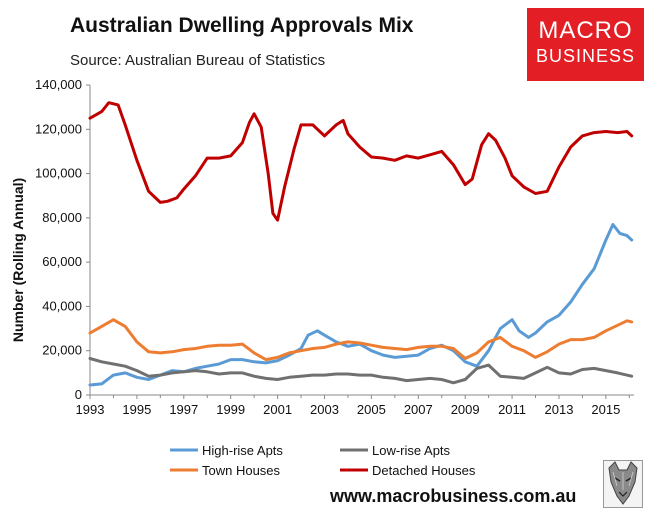 The image size is (657, 514). Describe the element at coordinates (453, 496) in the screenshot. I see `website-url: www.macrobusiness.com.au` at that location.